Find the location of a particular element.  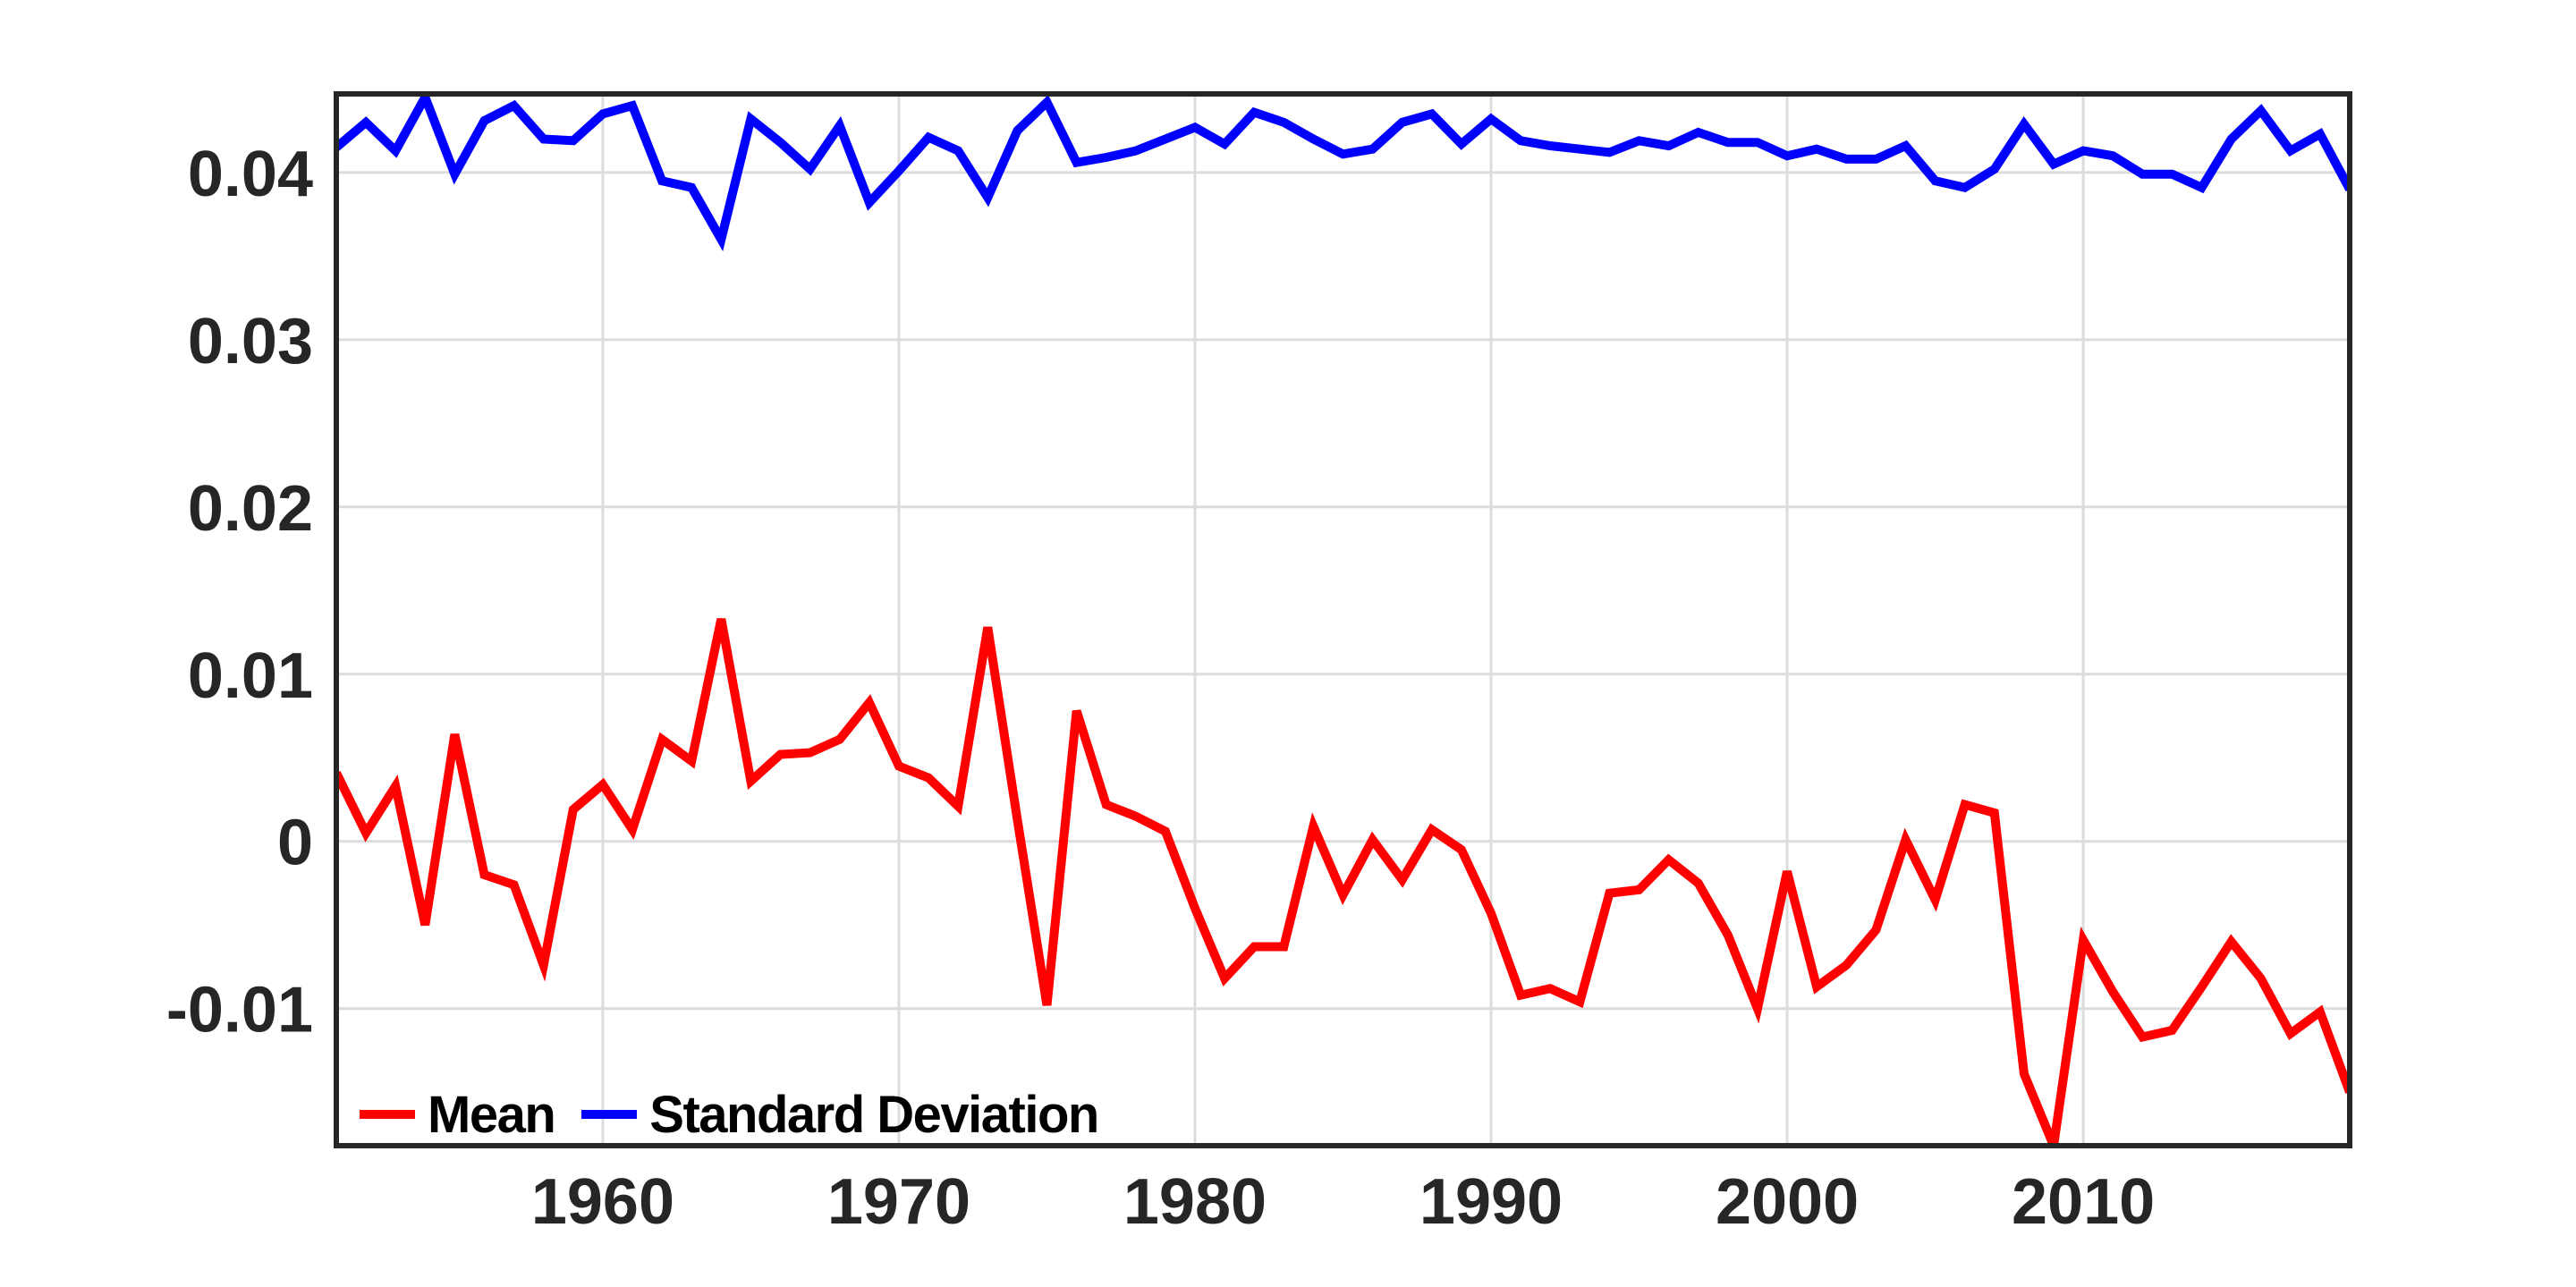

x-tick-label: 2010 is located at coordinates (2083, 1202).